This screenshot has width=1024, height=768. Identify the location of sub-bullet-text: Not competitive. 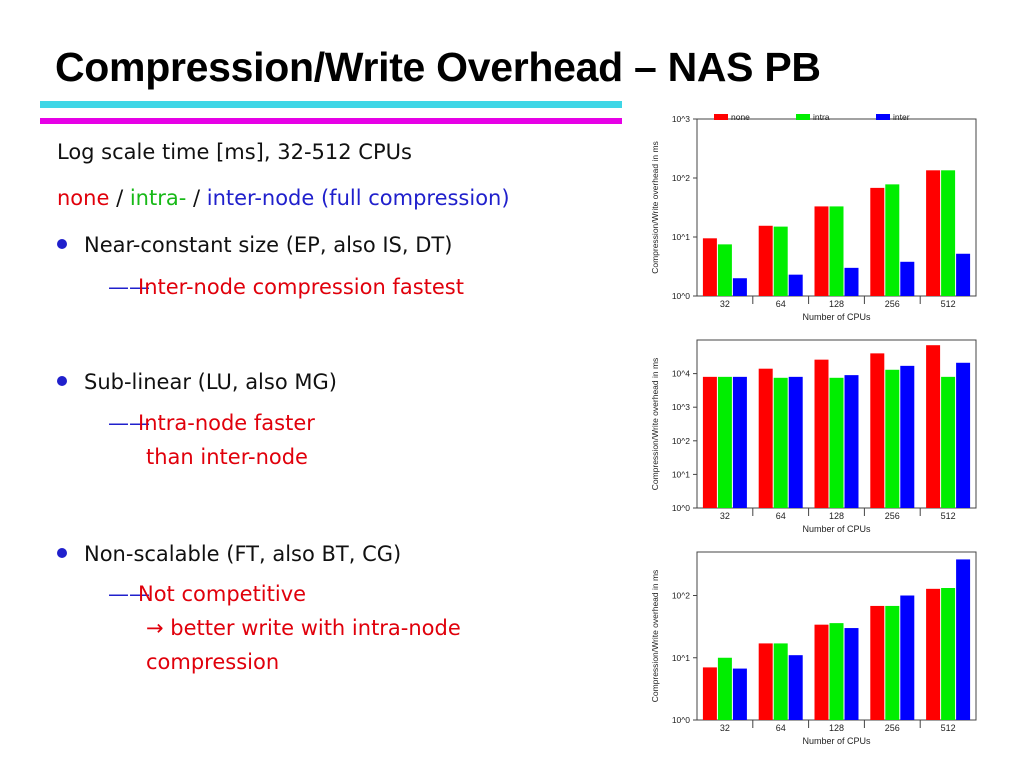
(222, 594).